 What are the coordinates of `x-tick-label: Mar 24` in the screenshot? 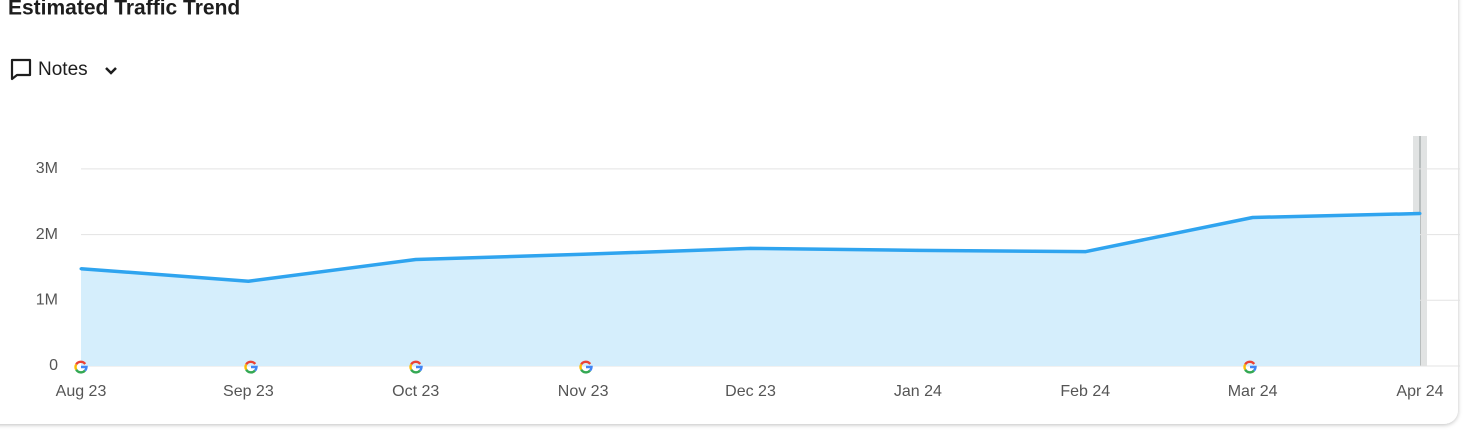 It's located at (1253, 391).